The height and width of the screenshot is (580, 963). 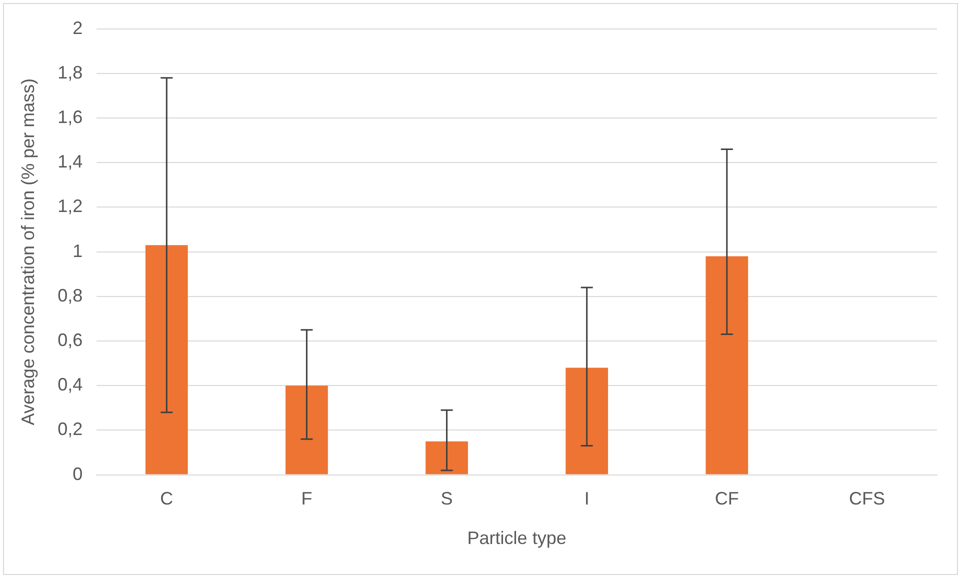 What do you see at coordinates (70, 295) in the screenshot?
I see `y-tick-label: 0,8` at bounding box center [70, 295].